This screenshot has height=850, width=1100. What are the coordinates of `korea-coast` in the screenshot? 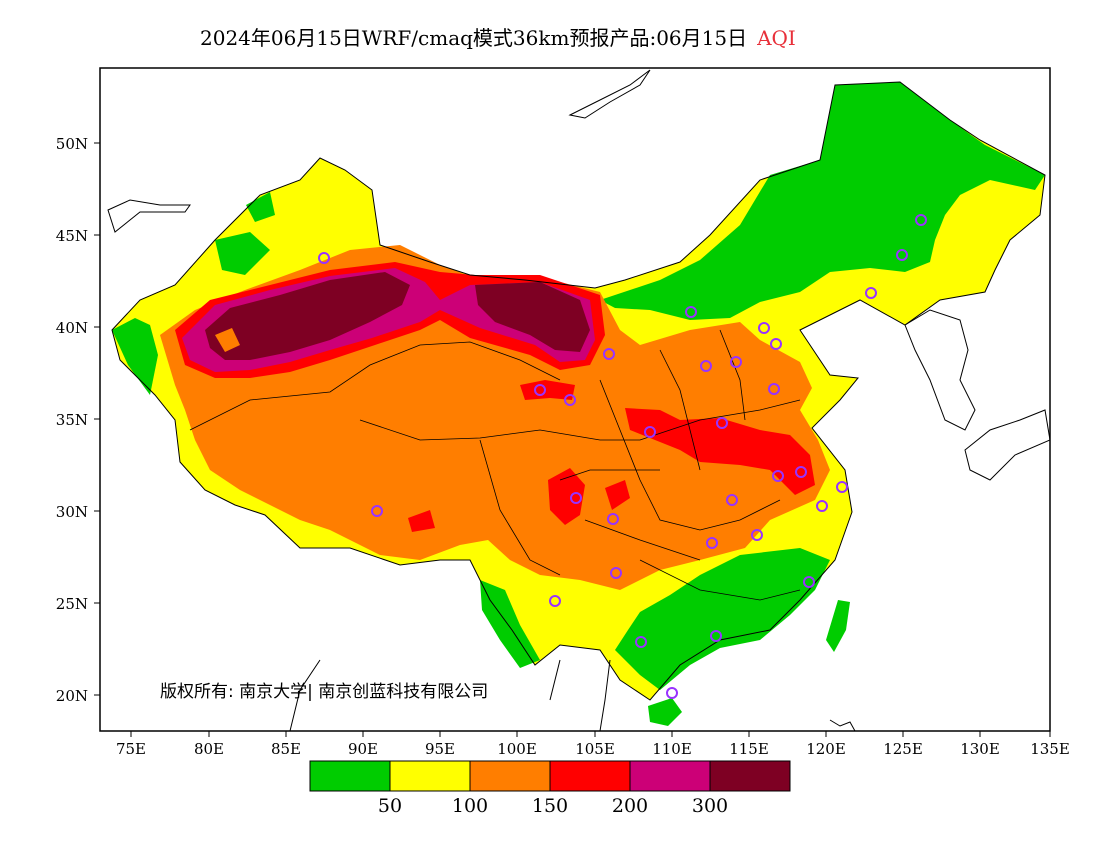 It's located at (940, 370).